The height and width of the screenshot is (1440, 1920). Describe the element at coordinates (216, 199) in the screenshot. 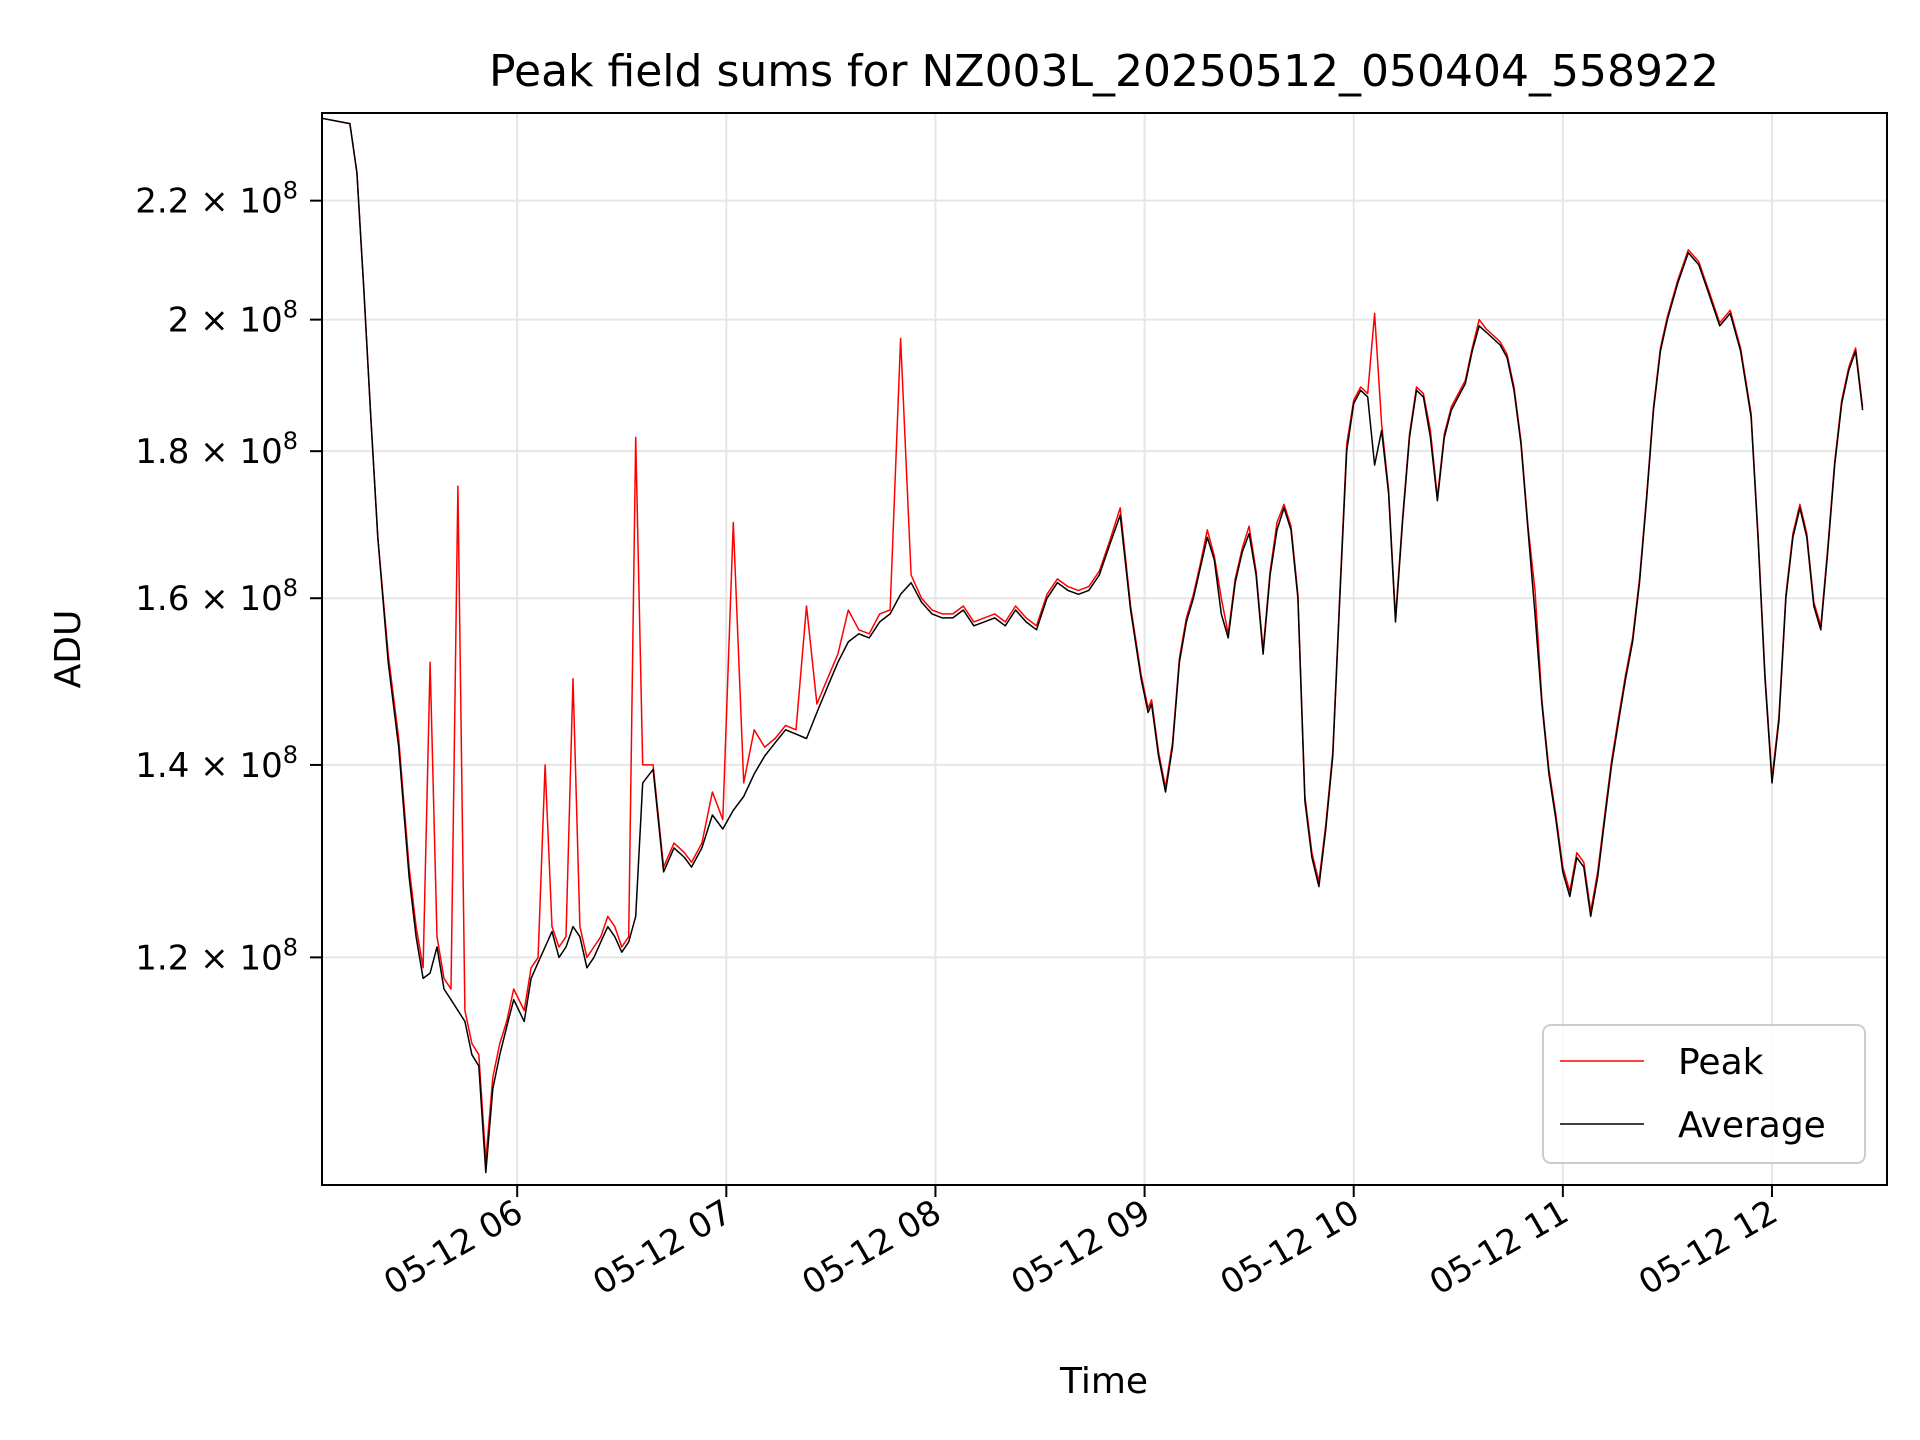

I see `y-tick-label: 2.2 × 108` at that location.